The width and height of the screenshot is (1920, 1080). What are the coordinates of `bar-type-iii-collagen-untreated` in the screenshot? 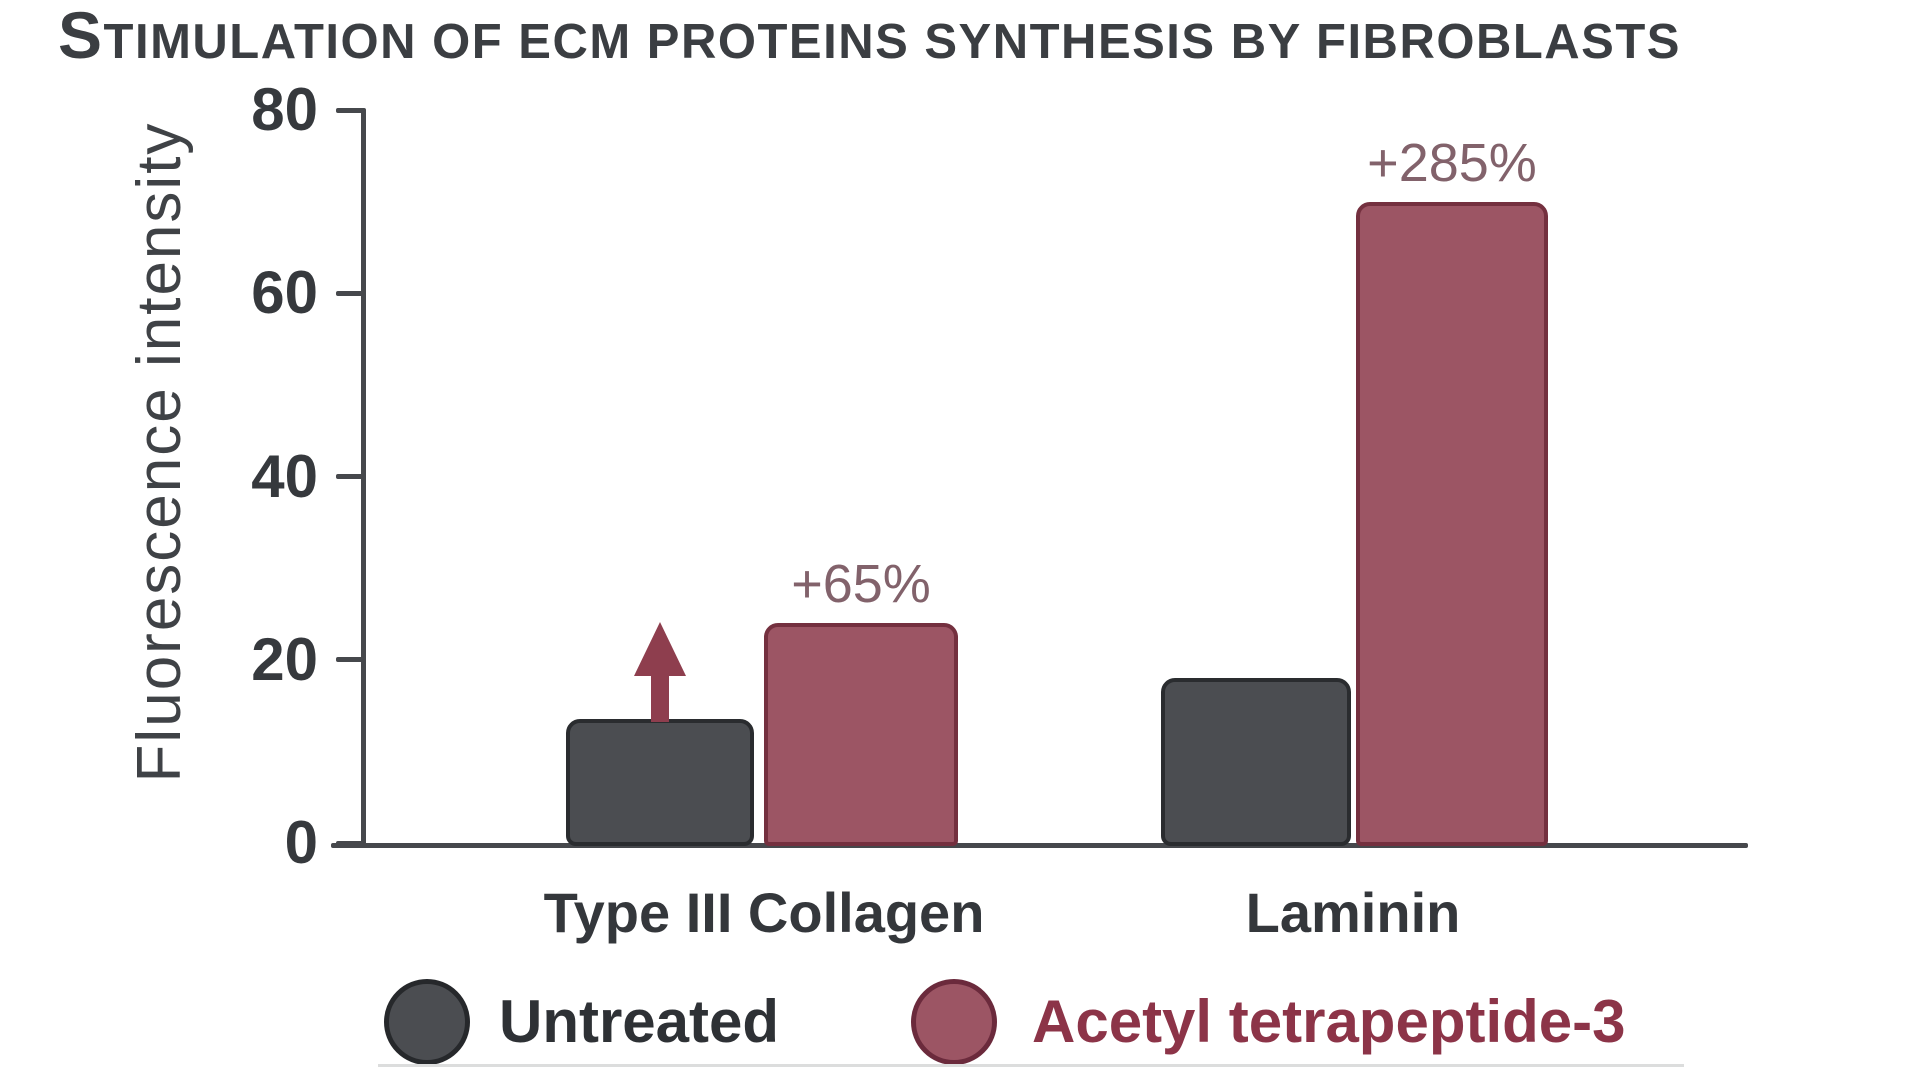 It's located at (660, 782).